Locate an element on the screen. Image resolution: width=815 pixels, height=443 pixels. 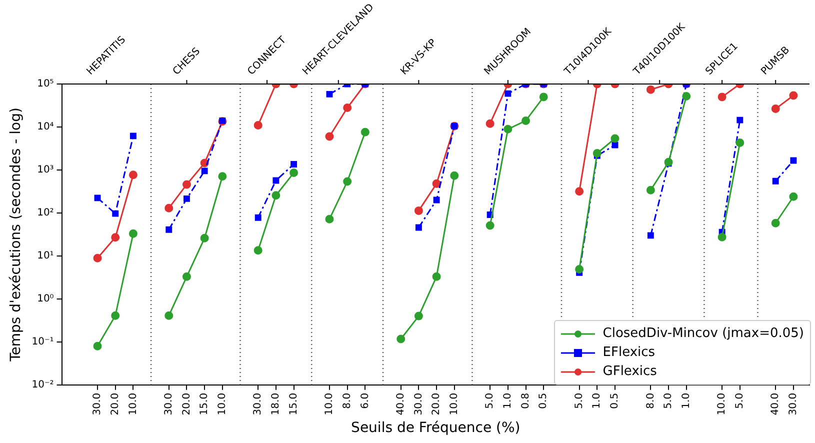
legend-label: GFlexics is located at coordinates (629, 371).